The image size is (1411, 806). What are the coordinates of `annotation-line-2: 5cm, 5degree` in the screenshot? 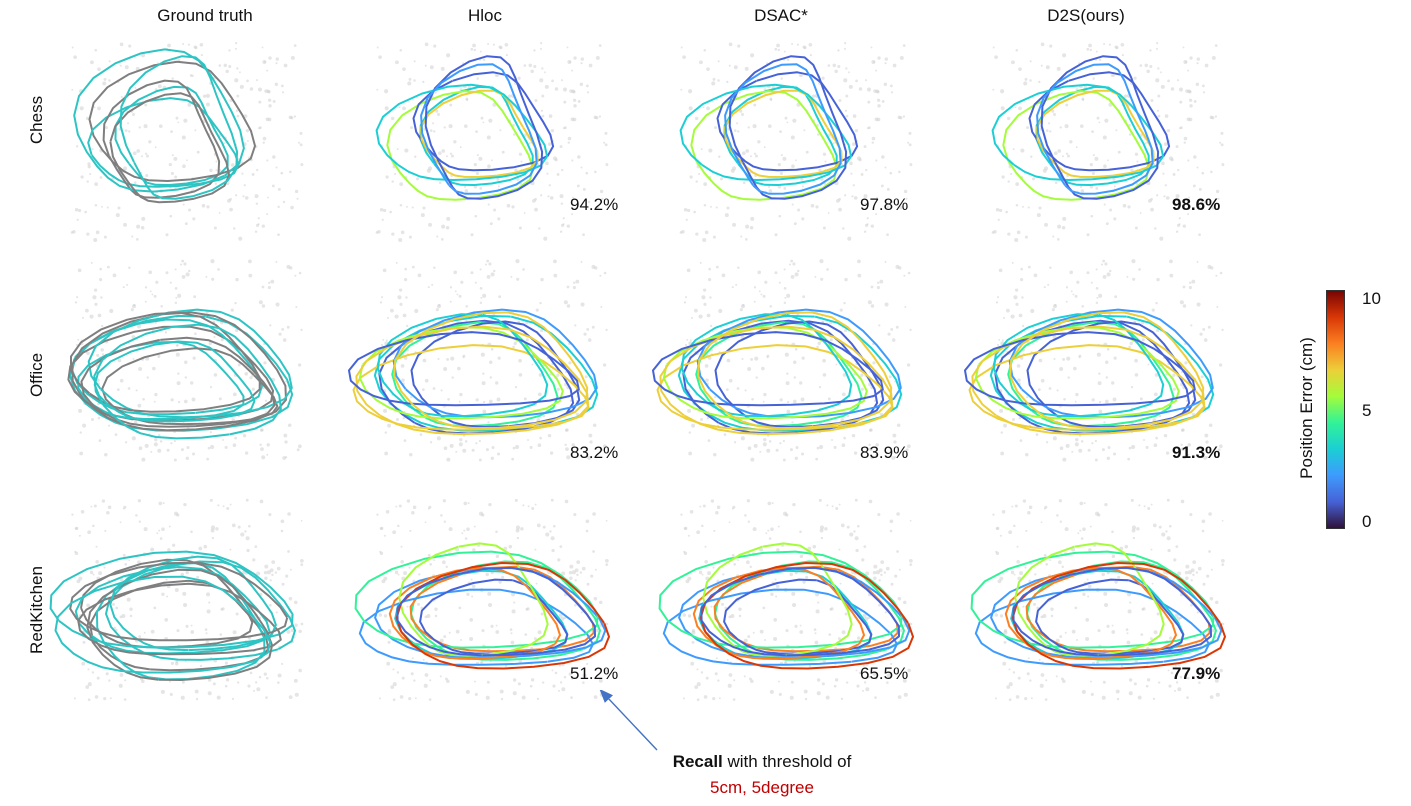 It's located at (762, 788).